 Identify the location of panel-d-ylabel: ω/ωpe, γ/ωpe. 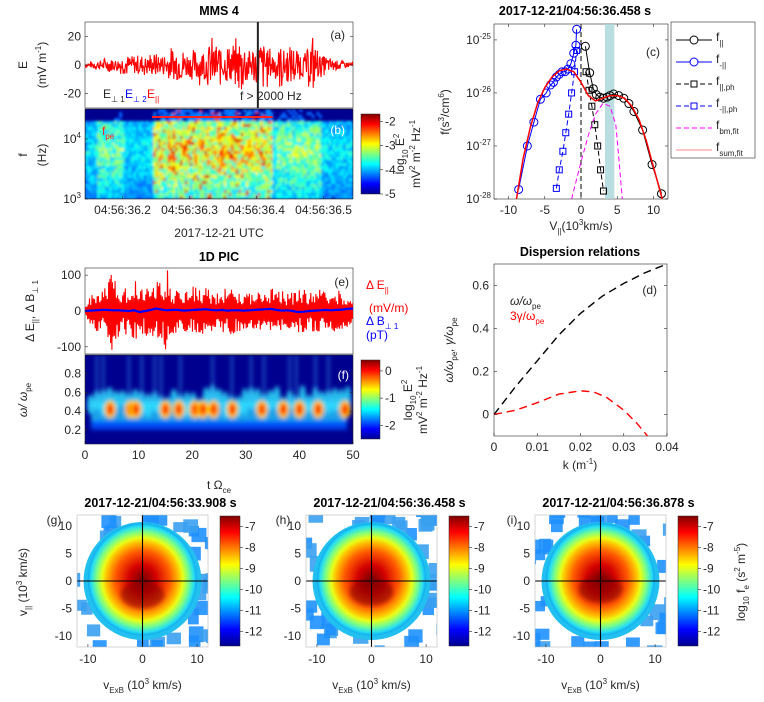
(450, 350).